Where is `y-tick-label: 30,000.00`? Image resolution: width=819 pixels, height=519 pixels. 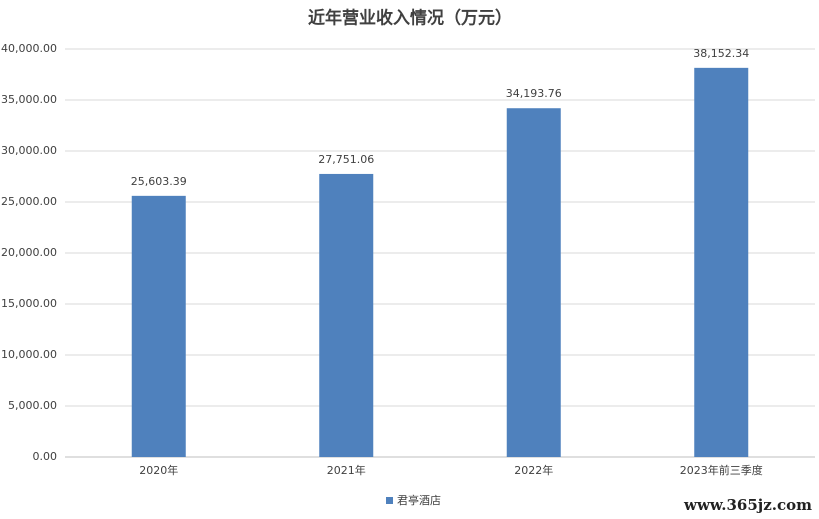 y-tick-label: 30,000.00 is located at coordinates (29, 150).